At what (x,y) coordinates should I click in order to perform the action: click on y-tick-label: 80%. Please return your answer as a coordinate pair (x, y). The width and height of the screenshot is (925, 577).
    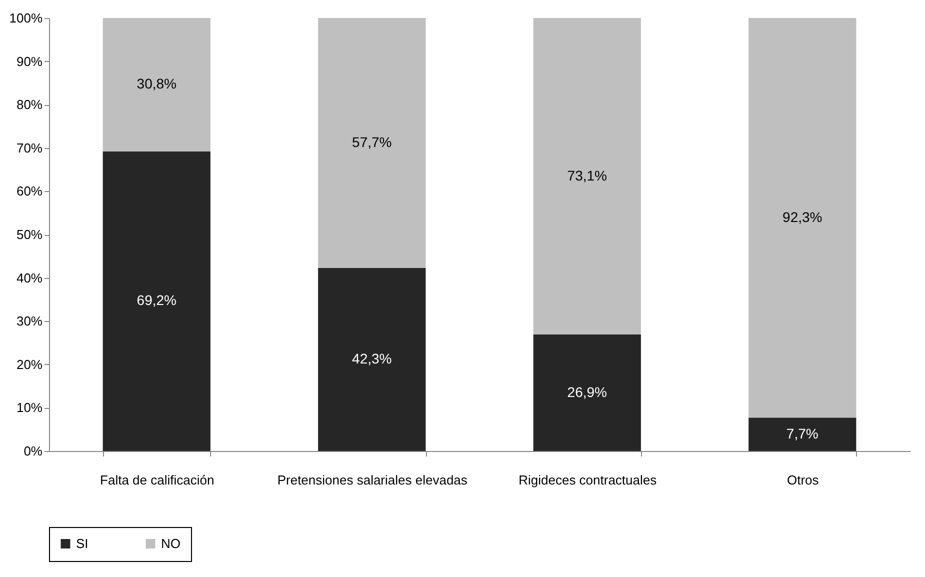
    Looking at the image, I should click on (29, 104).